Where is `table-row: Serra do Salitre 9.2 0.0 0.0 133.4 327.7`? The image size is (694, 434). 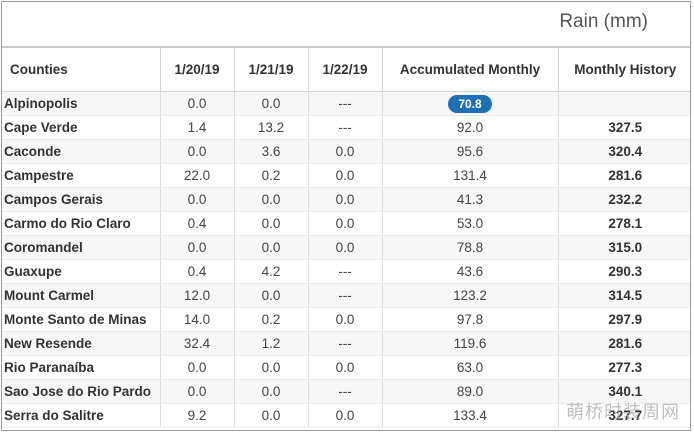 table-row: Serra do Salitre 9.2 0.0 0.0 133.4 327.7 is located at coordinates (346, 415).